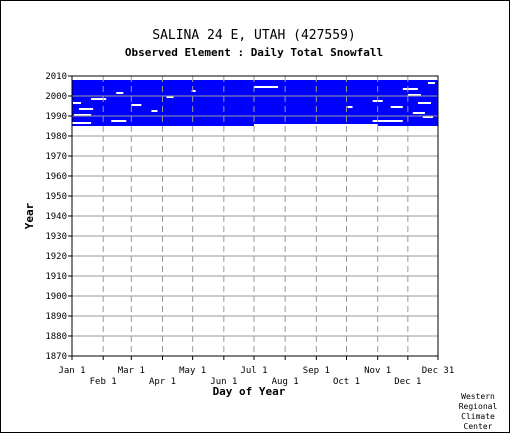 The image size is (510, 434). What do you see at coordinates (56, 297) in the screenshot?
I see `y-tick-label-1900: 1900` at bounding box center [56, 297].